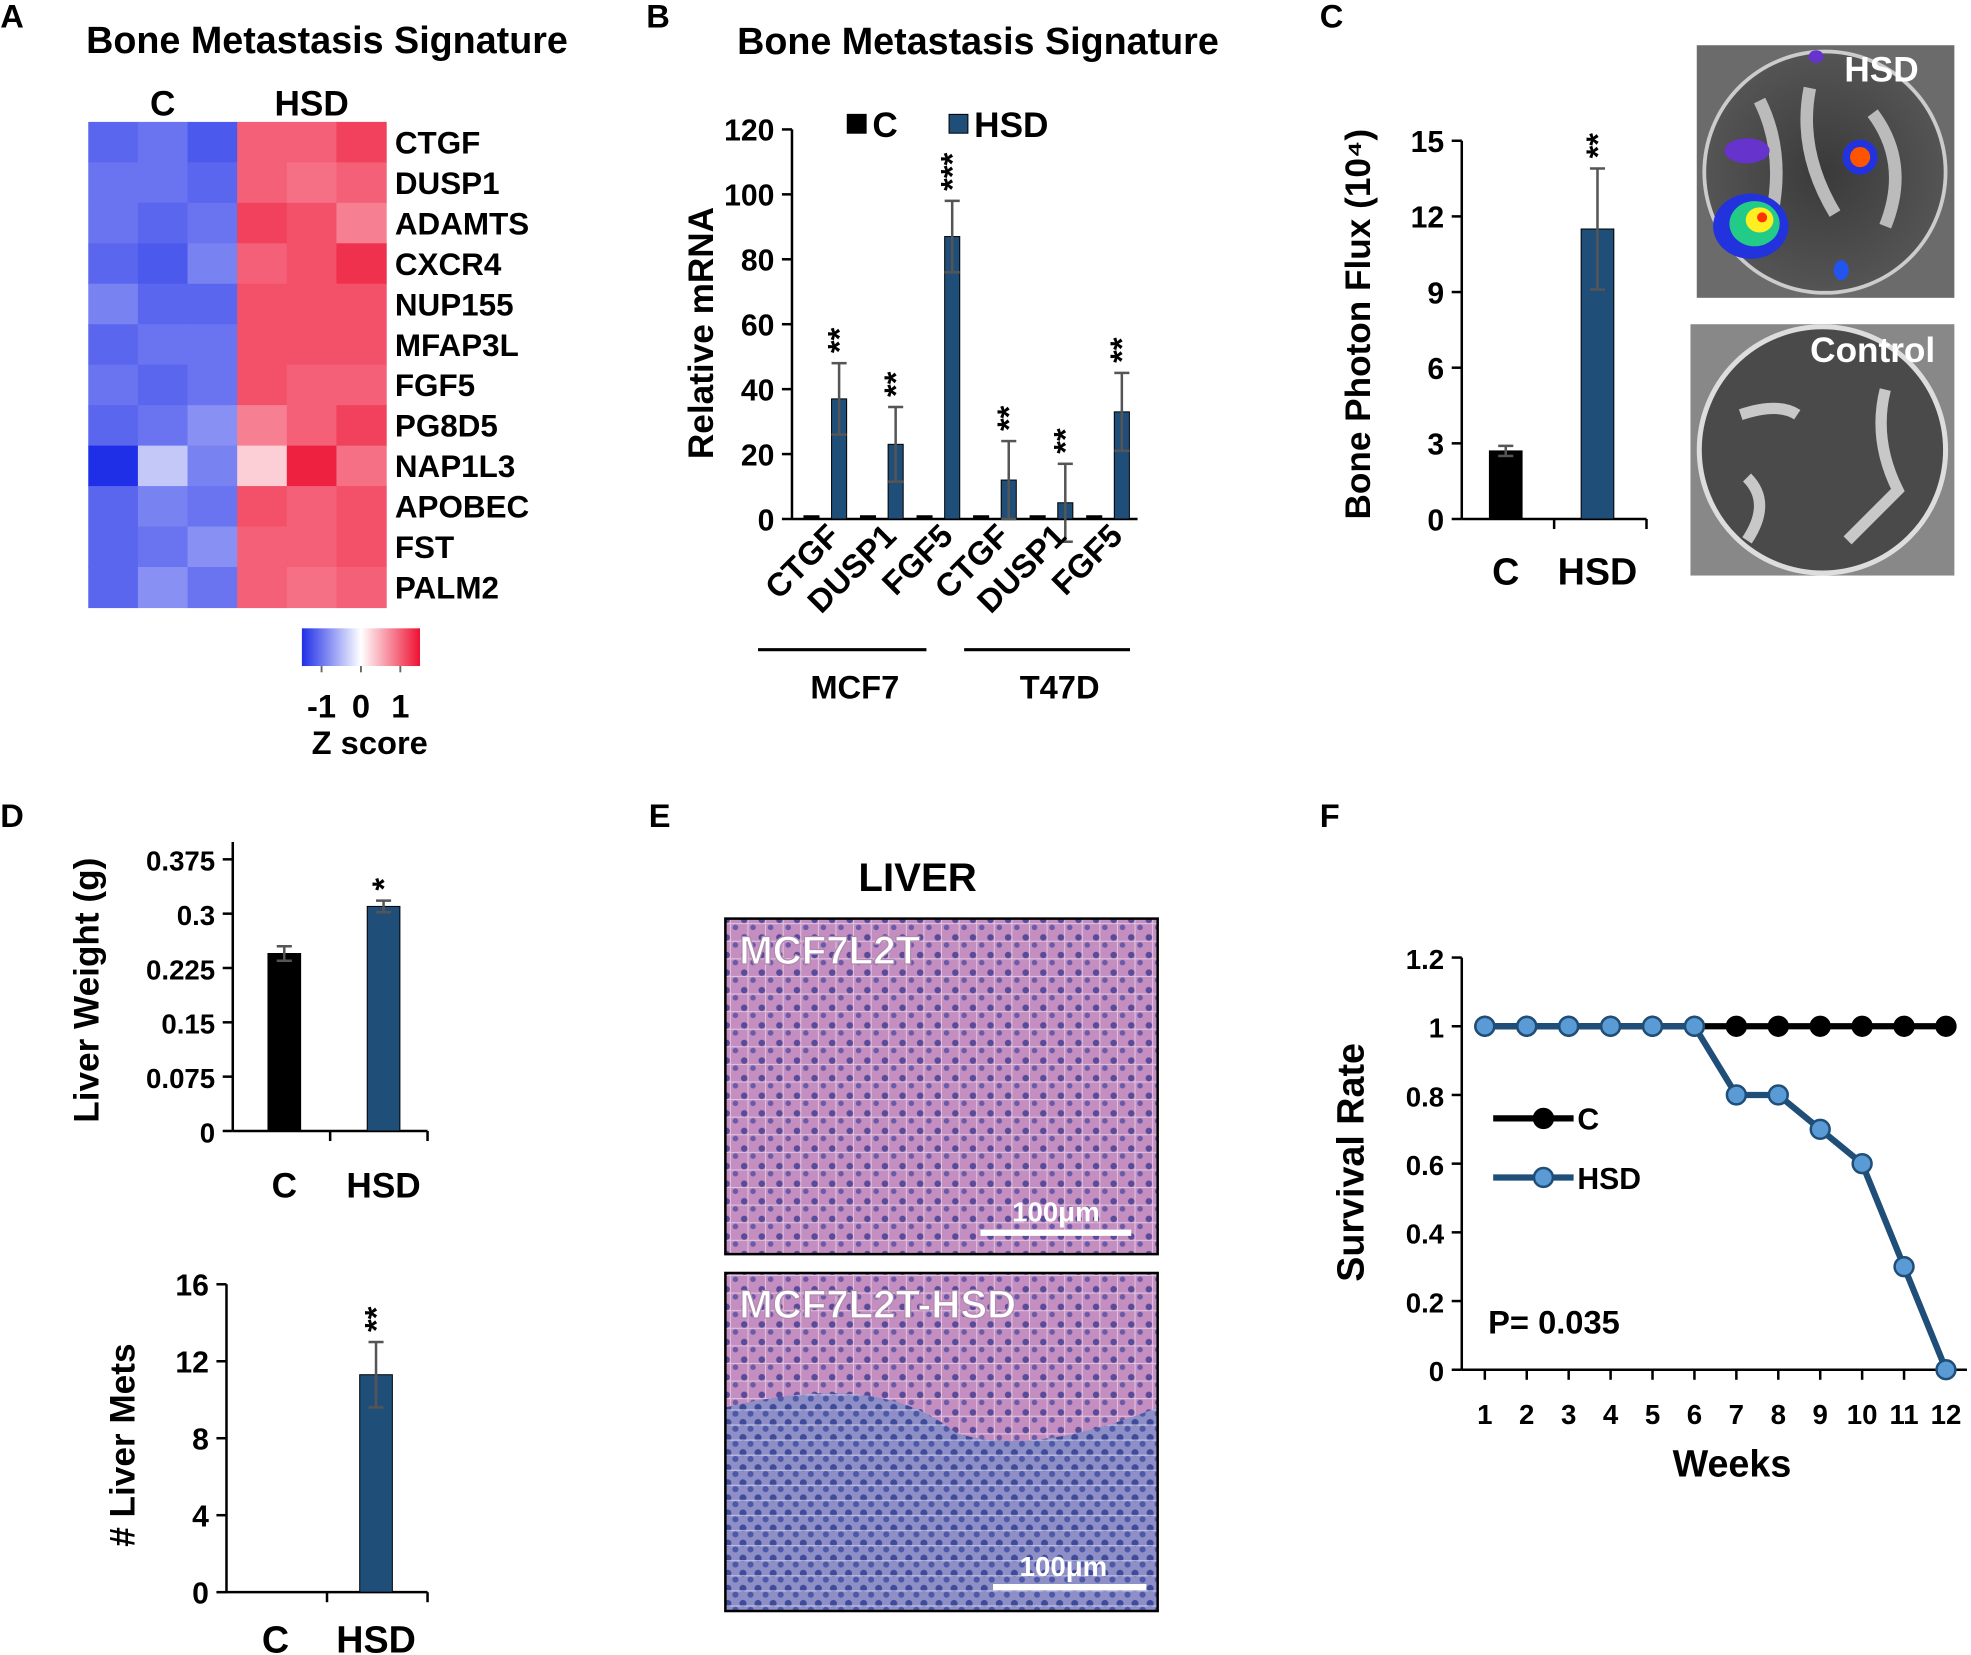 The width and height of the screenshot is (1971, 1655). What do you see at coordinates (1330, 815) in the screenshot?
I see `panel-letter: F` at bounding box center [1330, 815].